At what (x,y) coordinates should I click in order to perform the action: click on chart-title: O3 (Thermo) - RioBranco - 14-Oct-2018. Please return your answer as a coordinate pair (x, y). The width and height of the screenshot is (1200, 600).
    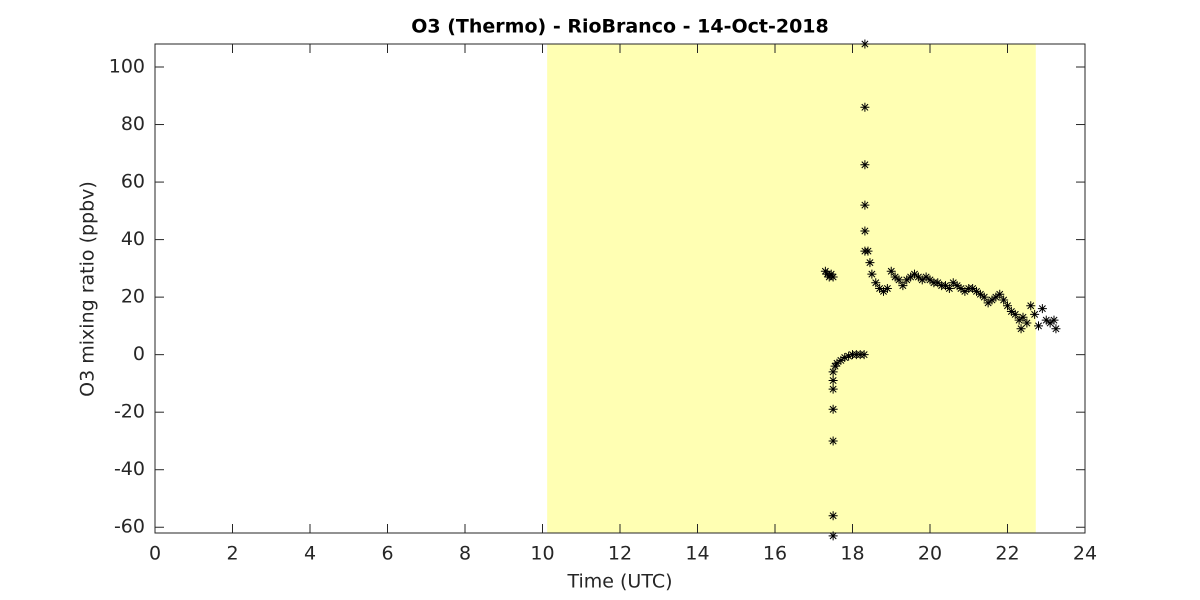
    Looking at the image, I should click on (619, 27).